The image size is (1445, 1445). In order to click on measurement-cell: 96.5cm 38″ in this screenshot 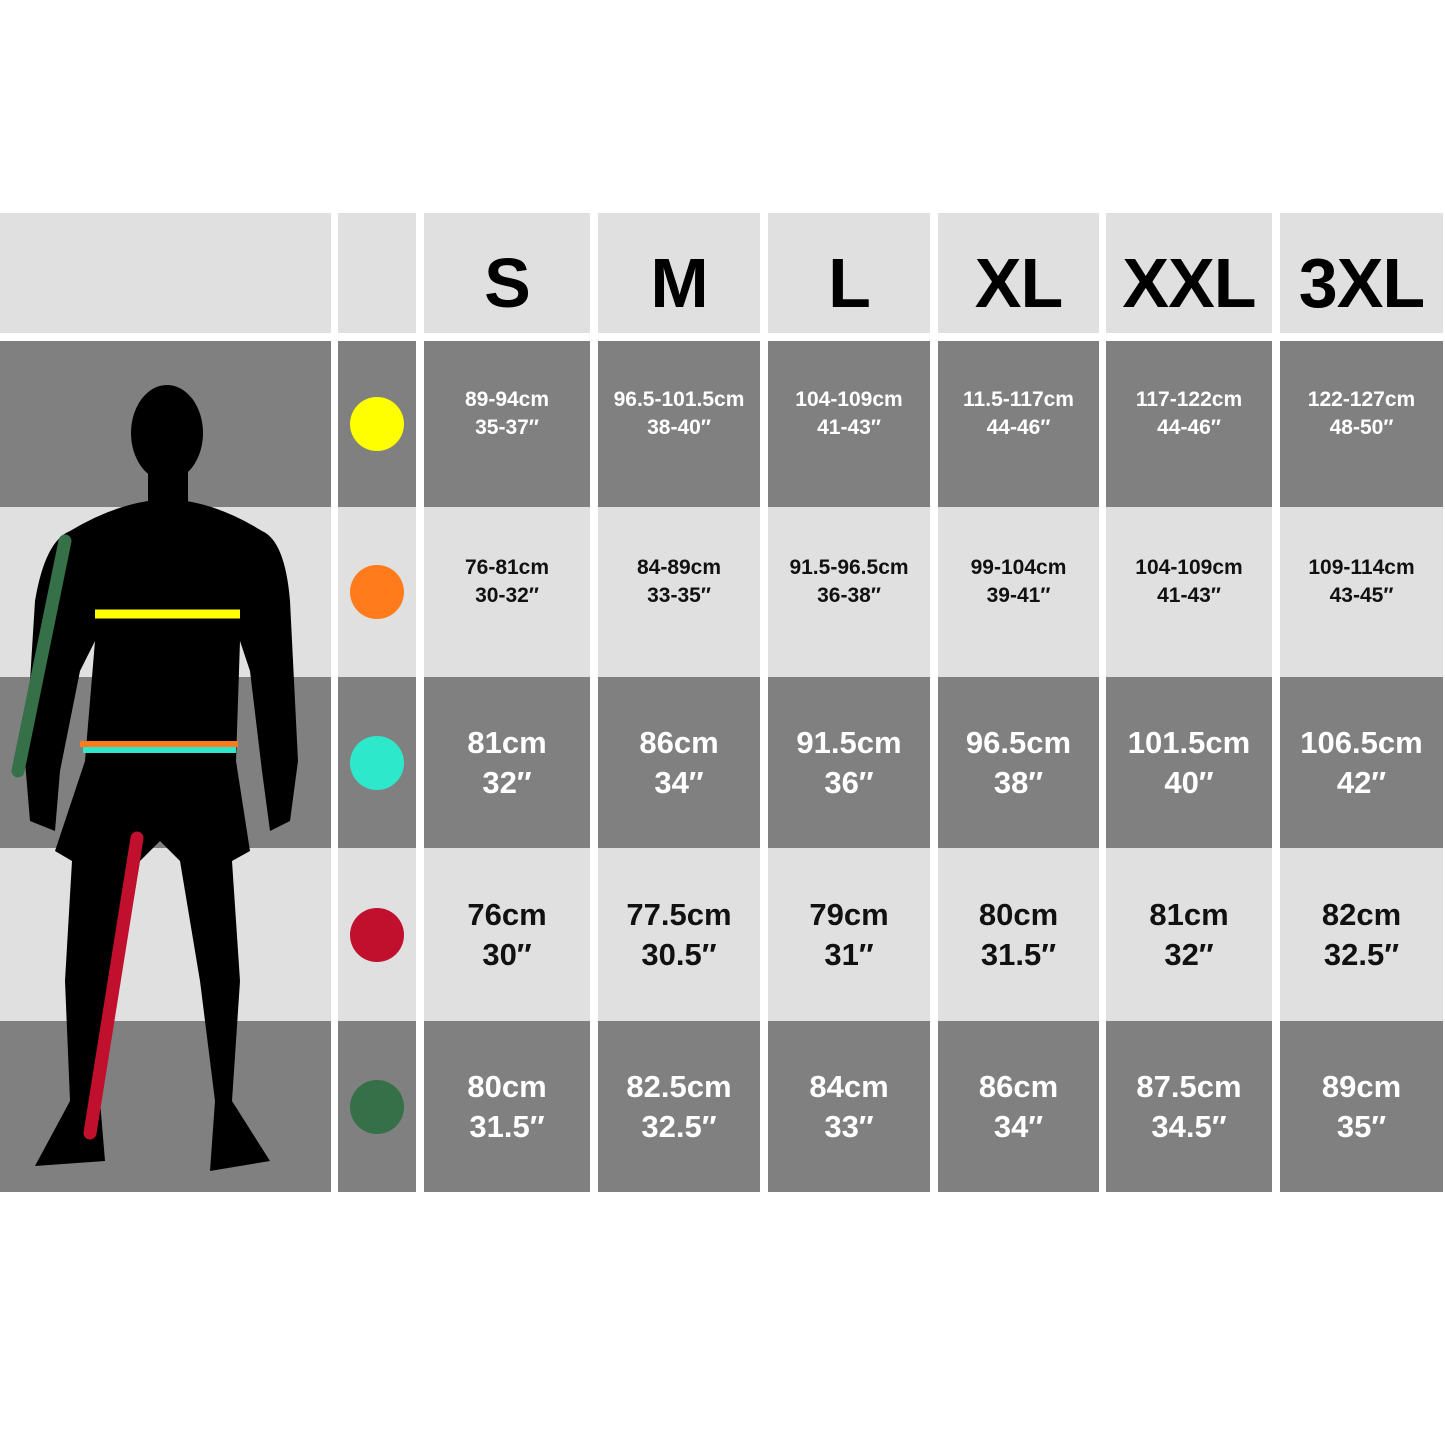, I will do `click(1018, 762)`.